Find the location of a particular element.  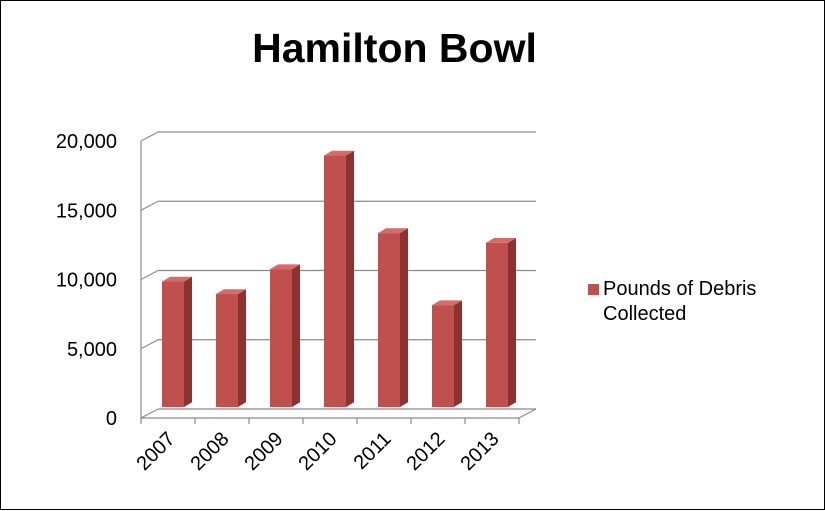

floor-edge is located at coordinates (527, 413).